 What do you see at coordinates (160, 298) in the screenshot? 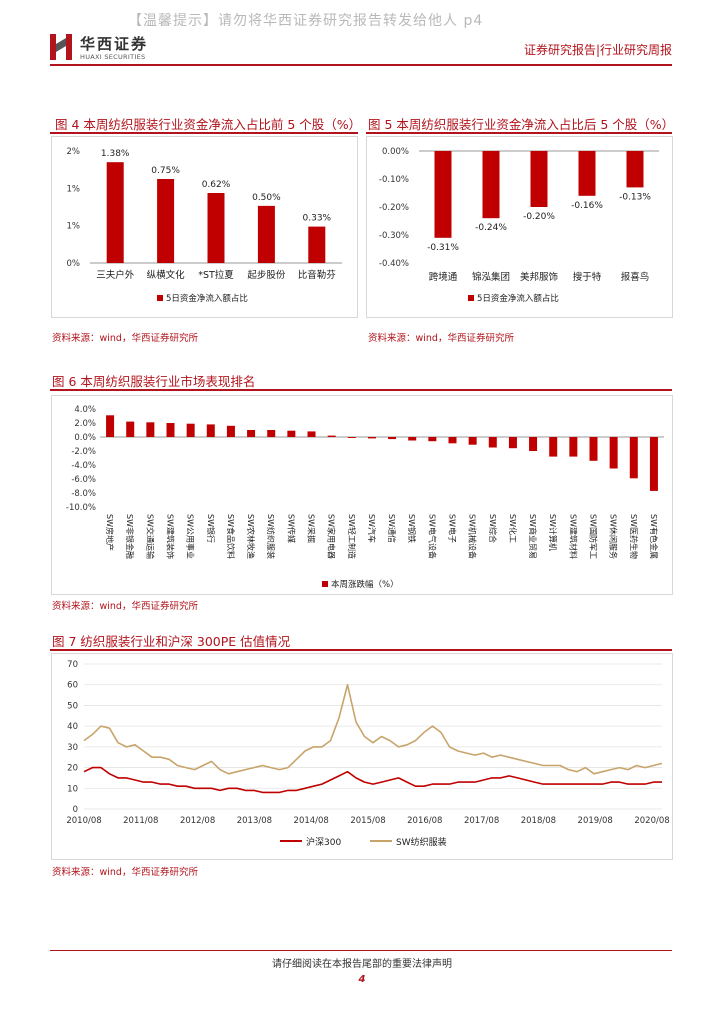
I see `fig4-legend-swatch` at bounding box center [160, 298].